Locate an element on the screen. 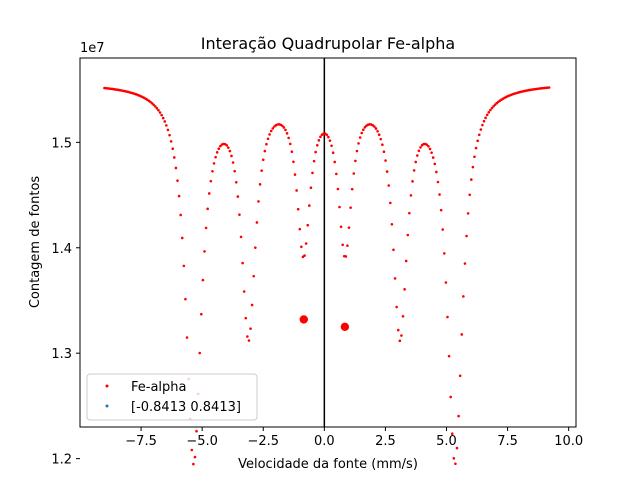  x-tick-label: 2.5 is located at coordinates (385, 441).